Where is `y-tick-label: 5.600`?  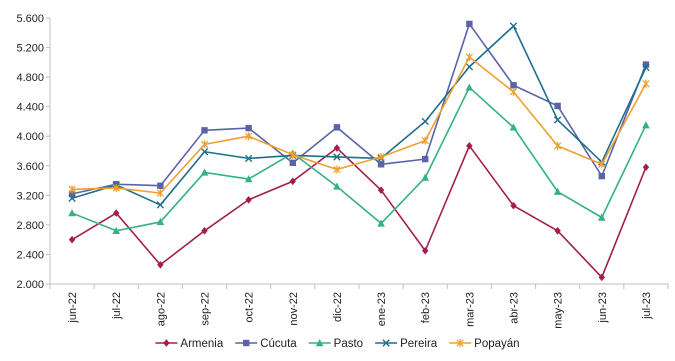 y-tick-label: 5.600 is located at coordinates (30, 19).